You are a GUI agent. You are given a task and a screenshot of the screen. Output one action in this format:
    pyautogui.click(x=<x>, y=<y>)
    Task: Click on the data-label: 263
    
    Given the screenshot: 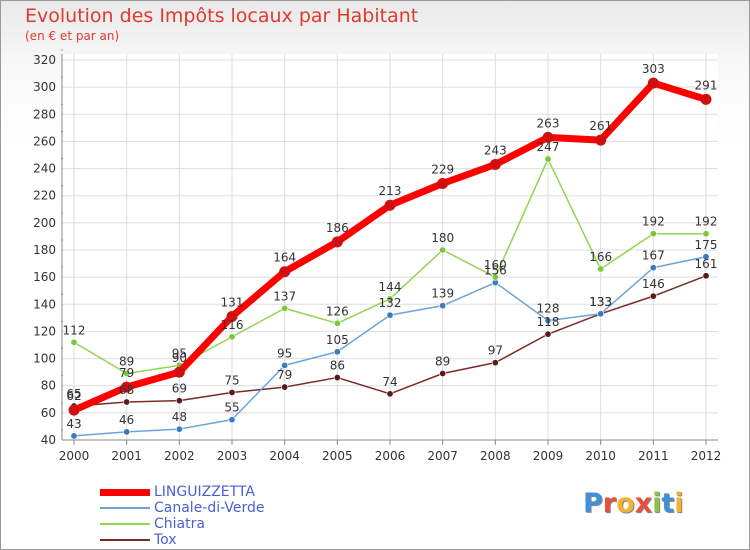 What is the action you would take?
    pyautogui.click(x=548, y=123)
    